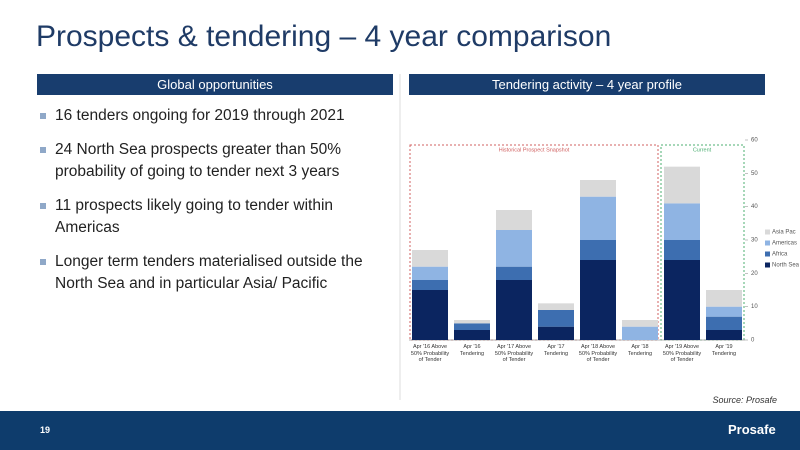 Image resolution: width=800 pixels, height=450 pixels. What do you see at coordinates (430, 353) in the screenshot?
I see `x-tick-label: Apr '16 Above 50% Probability of Tender` at bounding box center [430, 353].